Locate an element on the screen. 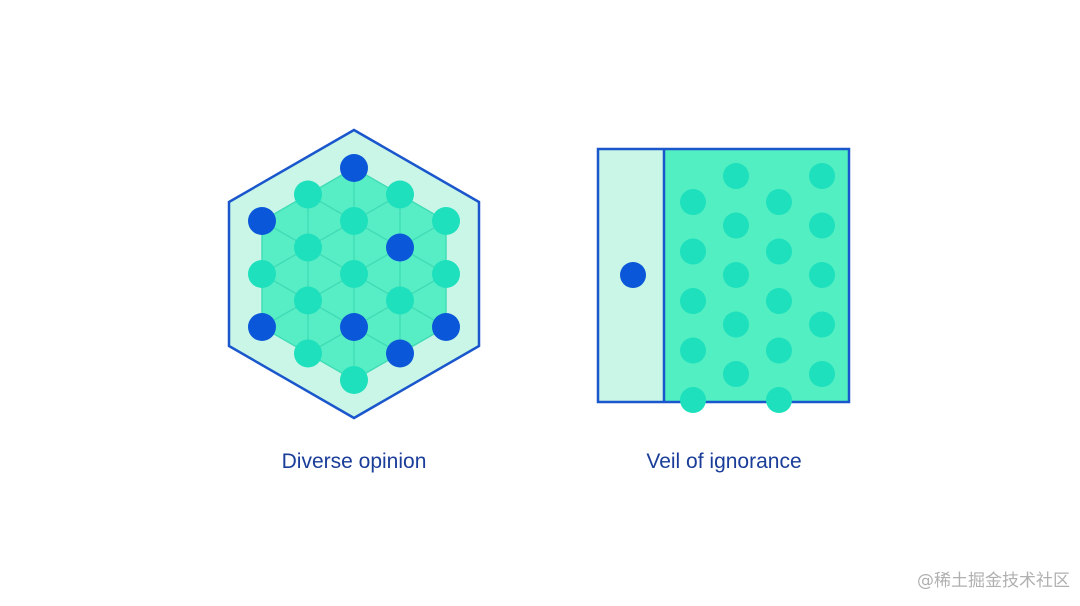 This screenshot has width=1080, height=606. veil-outline is located at coordinates (723, 275).